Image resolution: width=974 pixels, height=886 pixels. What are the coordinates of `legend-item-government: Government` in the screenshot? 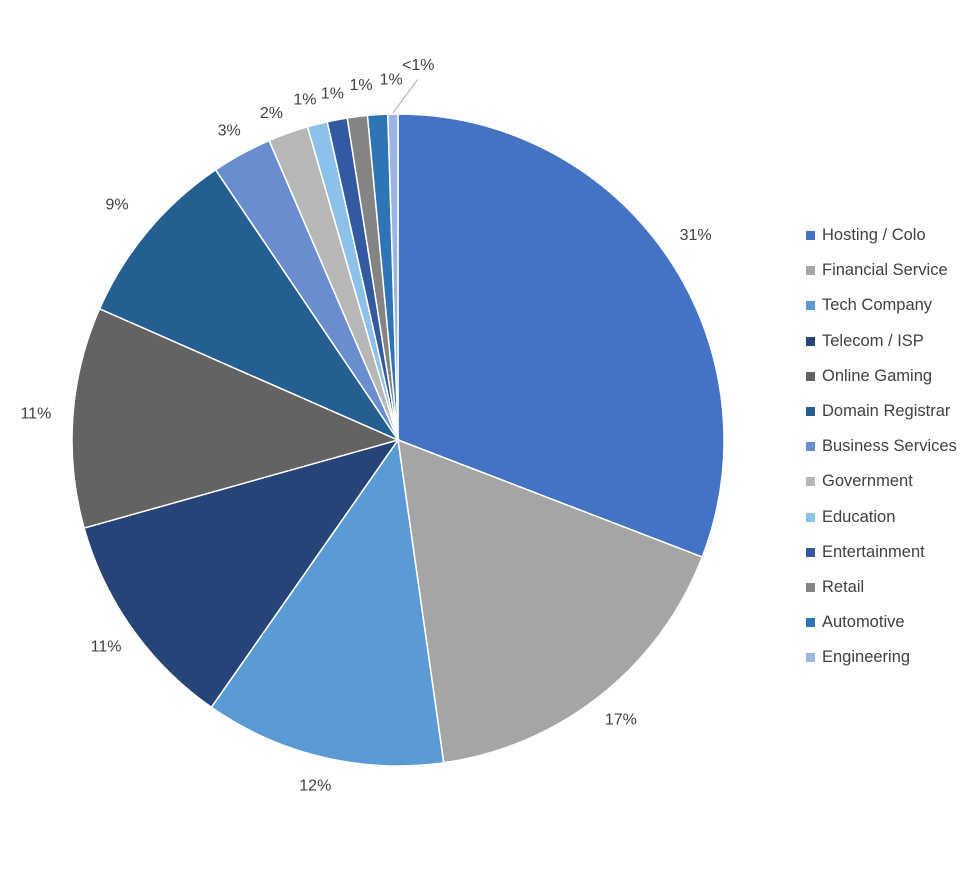 It's located at (890, 481).